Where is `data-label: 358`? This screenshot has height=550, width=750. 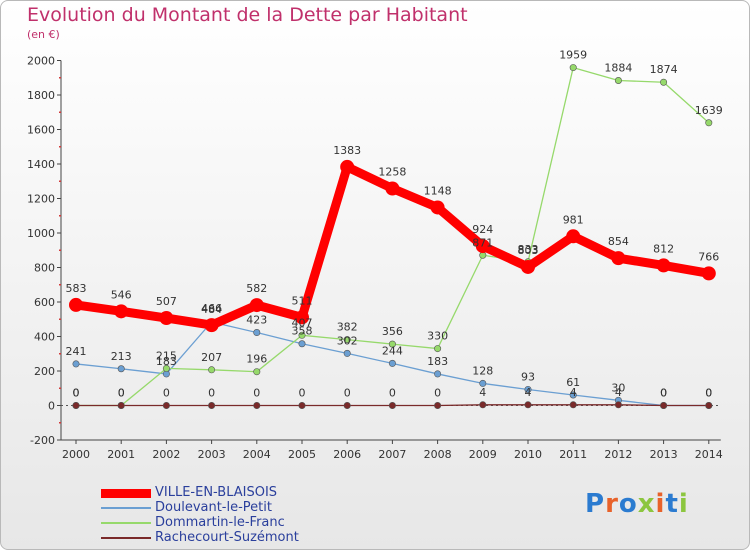 data-label: 358 is located at coordinates (302, 331).